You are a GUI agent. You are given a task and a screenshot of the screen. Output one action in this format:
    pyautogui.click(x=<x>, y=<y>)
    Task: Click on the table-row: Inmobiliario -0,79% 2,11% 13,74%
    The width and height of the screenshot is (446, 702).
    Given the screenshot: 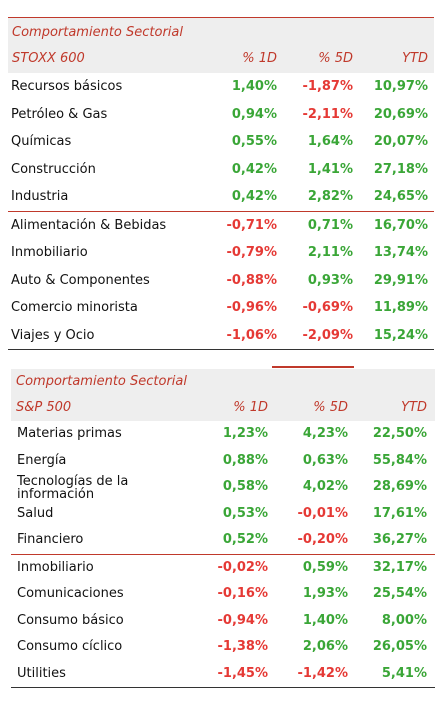 What is the action you would take?
    pyautogui.click(x=221, y=253)
    